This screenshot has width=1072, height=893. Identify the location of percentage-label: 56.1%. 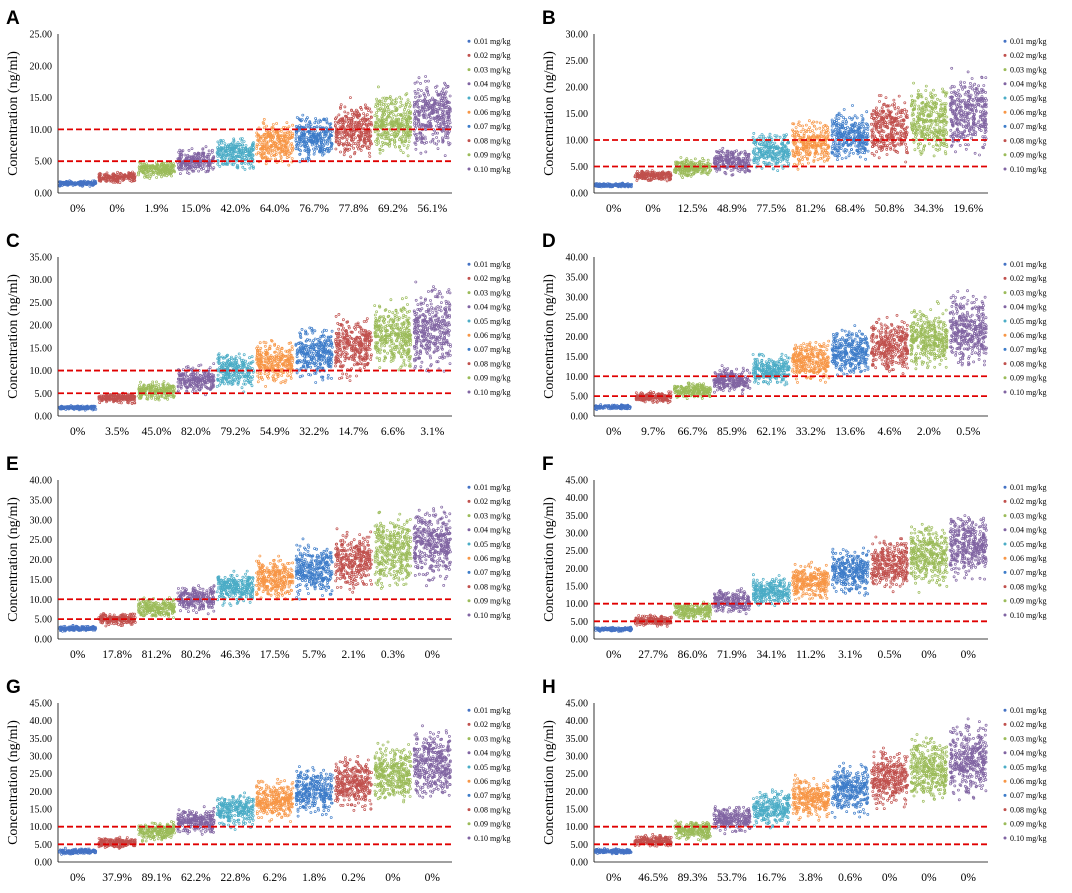
(432, 209).